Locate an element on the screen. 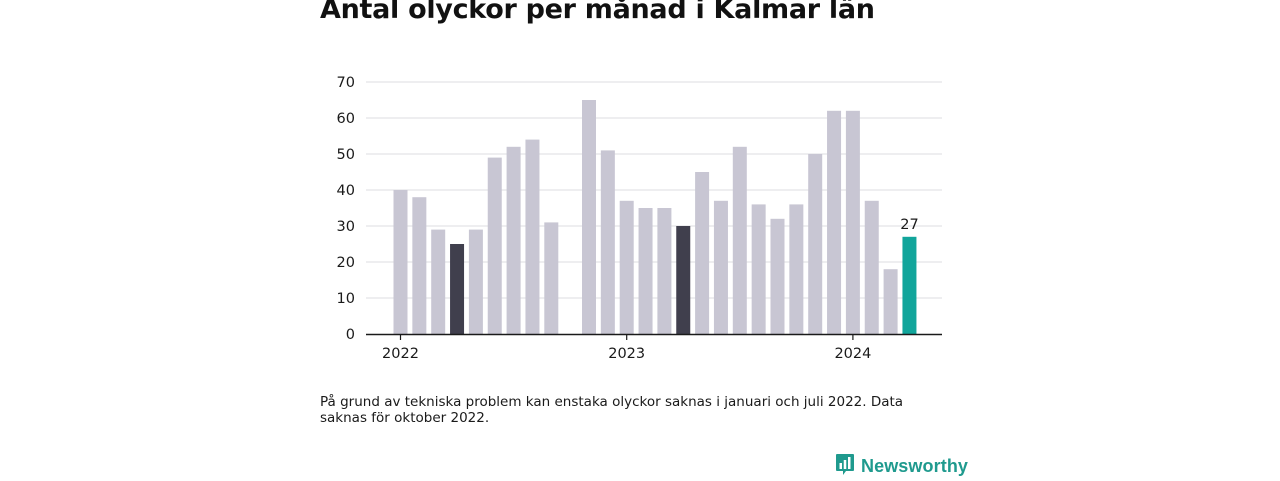 This screenshot has height=481, width=1280. x-tick-label: 2024 is located at coordinates (852, 354).